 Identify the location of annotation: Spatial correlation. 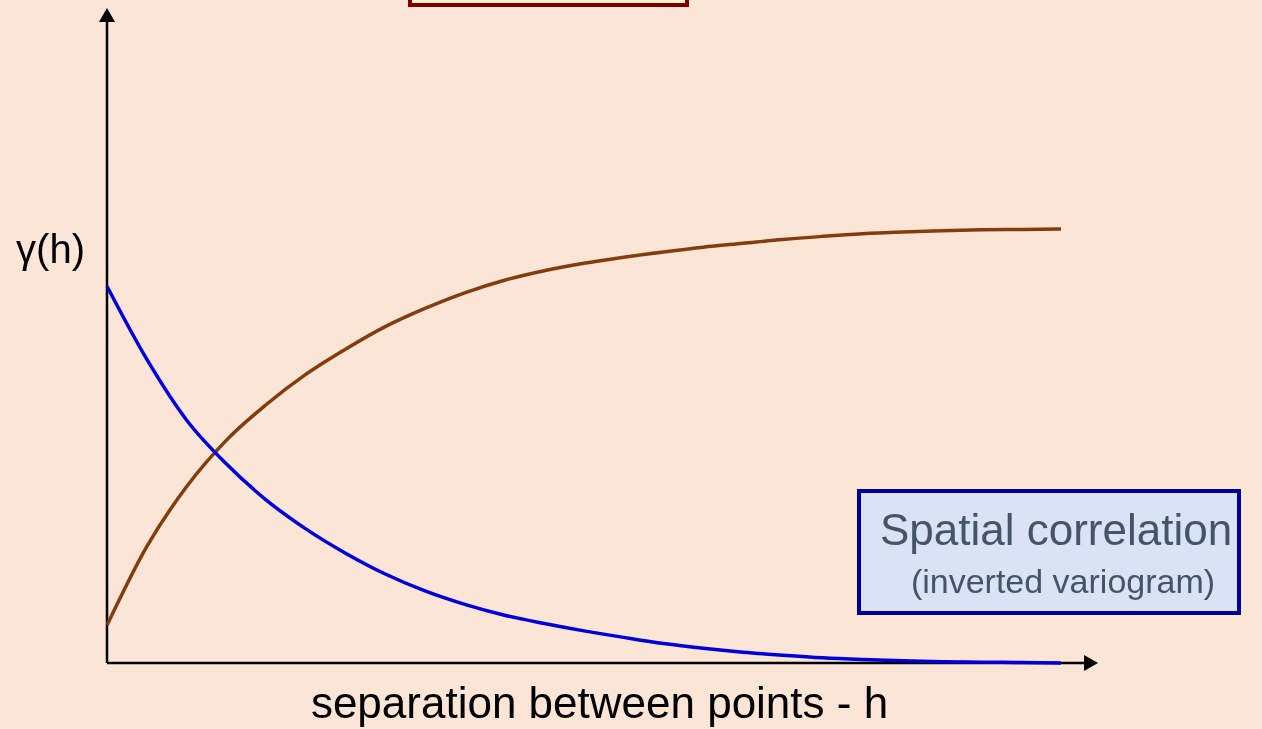
(1056, 529).